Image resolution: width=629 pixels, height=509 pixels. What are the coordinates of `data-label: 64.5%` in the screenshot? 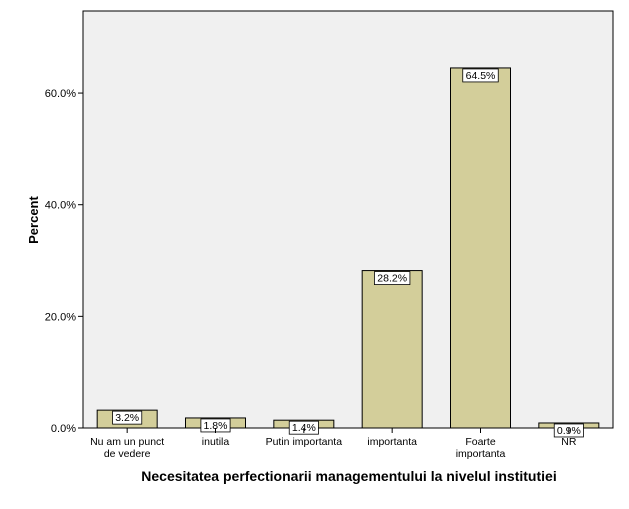 It's located at (481, 76).